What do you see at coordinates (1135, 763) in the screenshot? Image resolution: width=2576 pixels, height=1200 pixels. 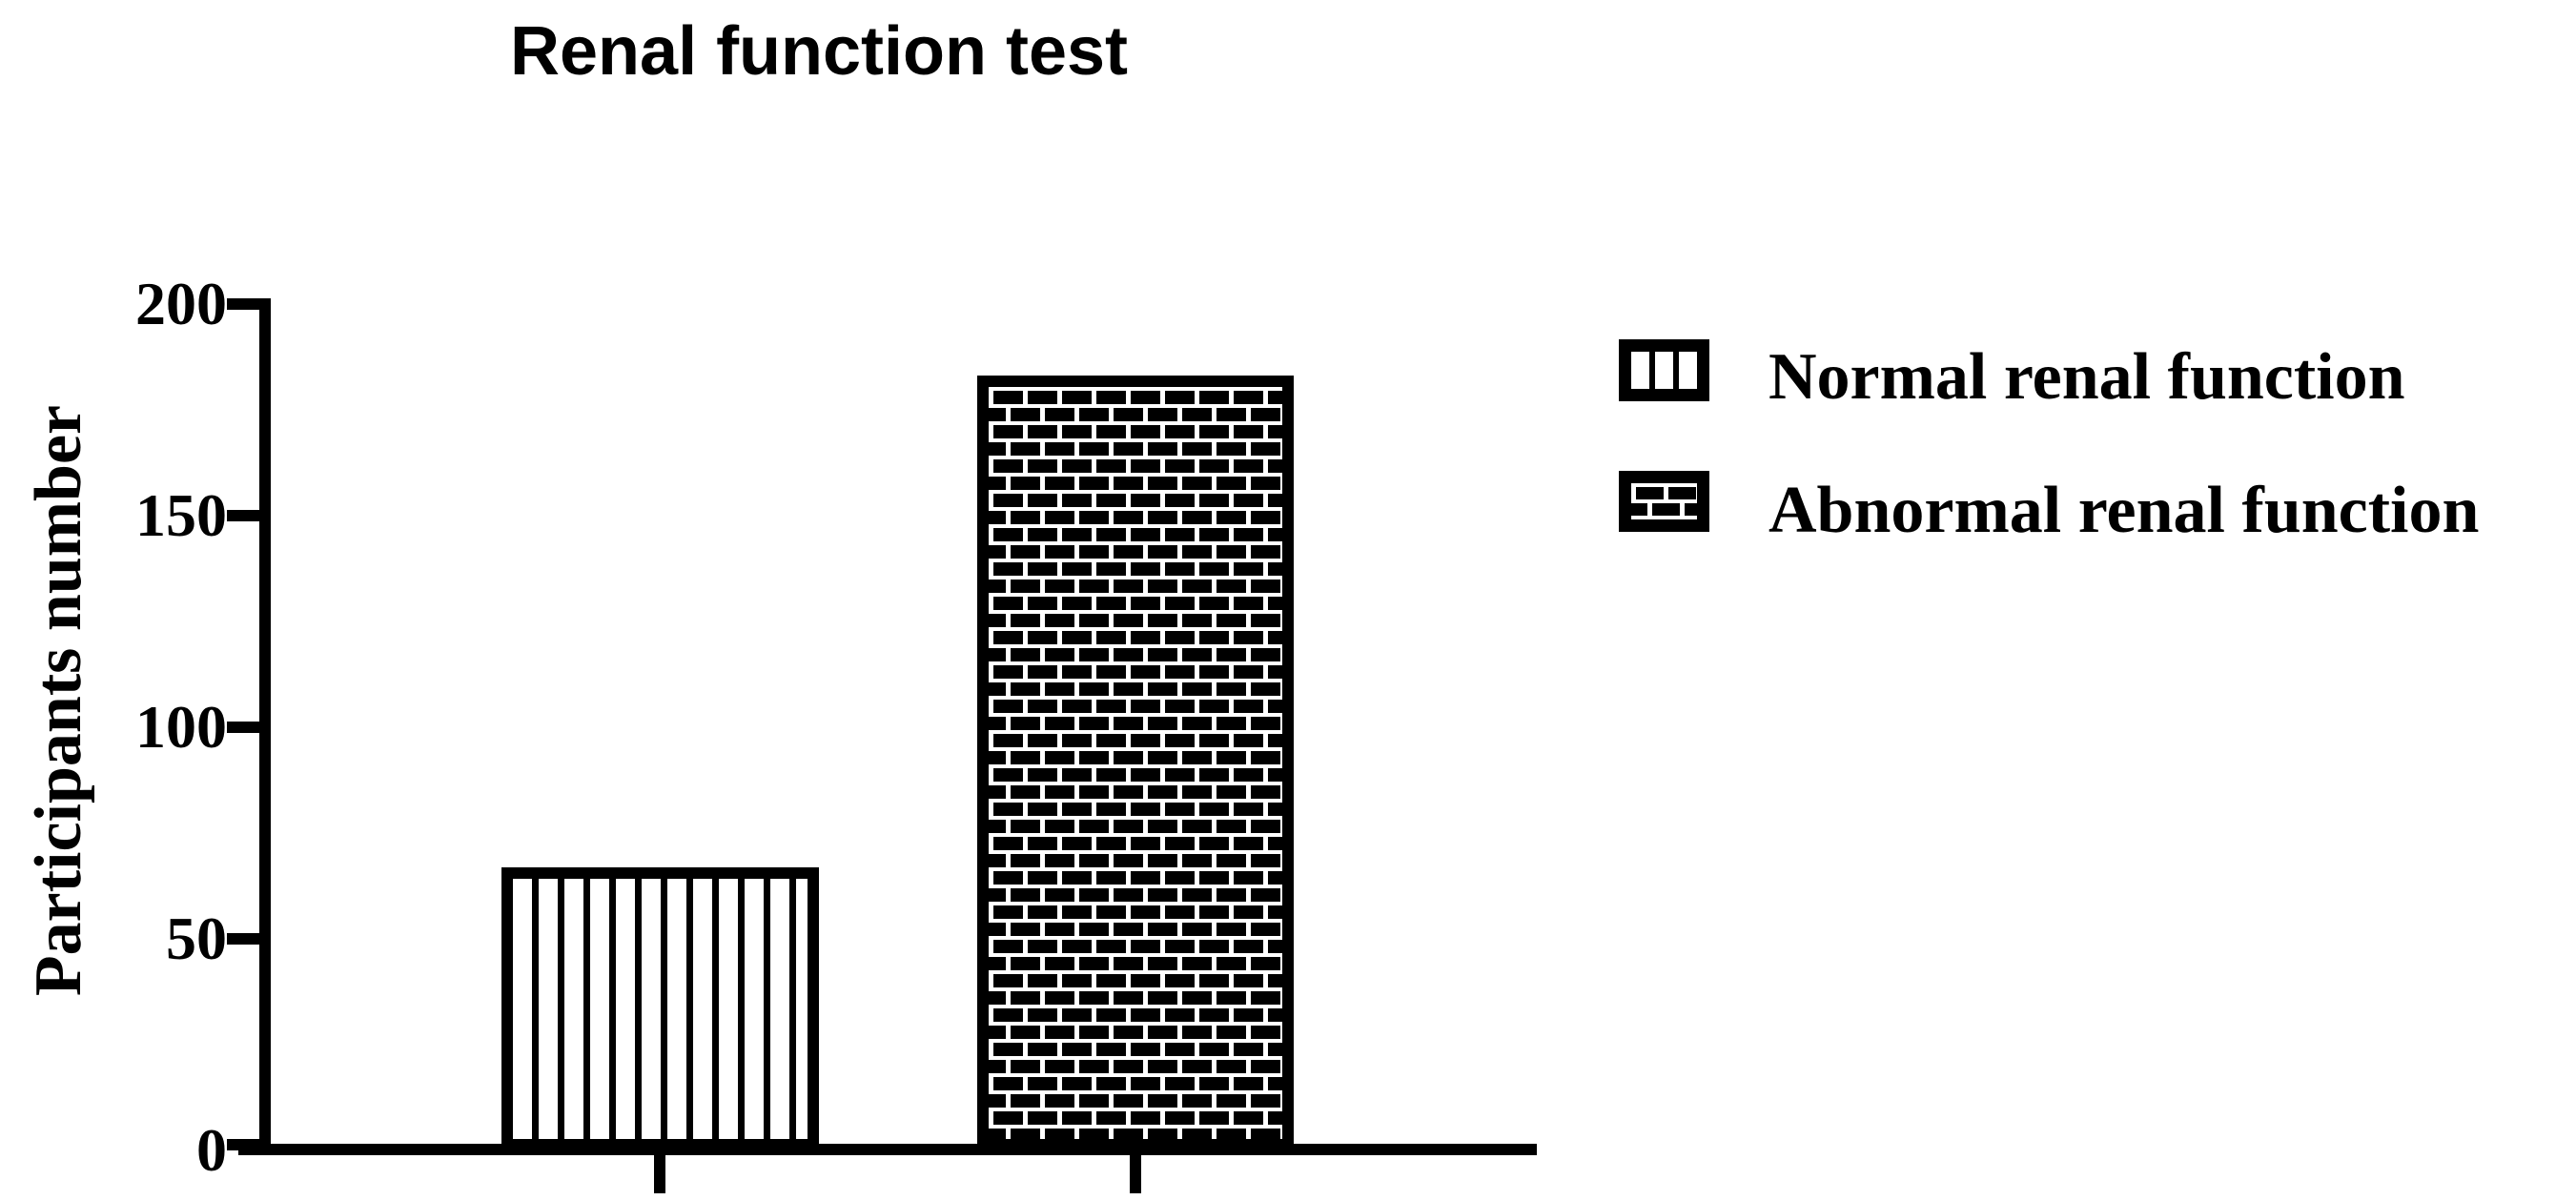 I see `bar-abnormal-renal-function` at bounding box center [1135, 763].